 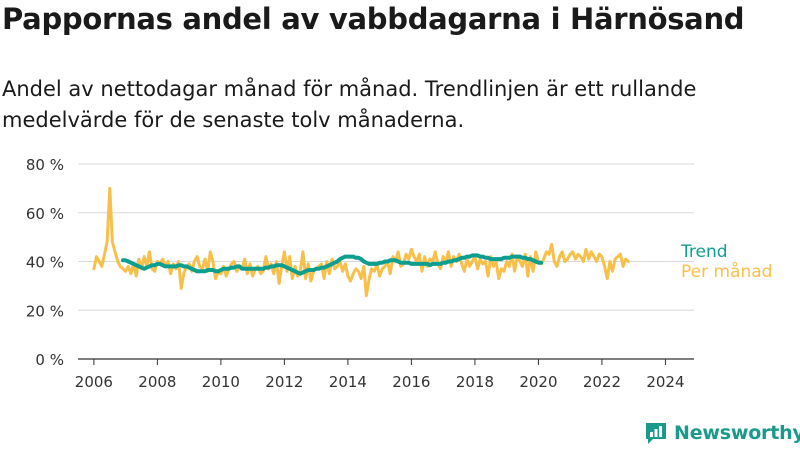 What do you see at coordinates (665, 382) in the screenshot?
I see `x-tick-label: 2024` at bounding box center [665, 382].